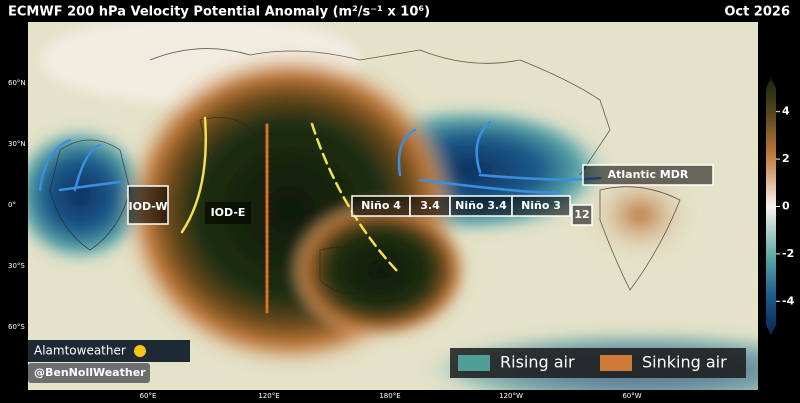  Describe the element at coordinates (17, 205) in the screenshot. I see `lat-labels: 60°N 30°N 0° 30°S 60°S` at that location.